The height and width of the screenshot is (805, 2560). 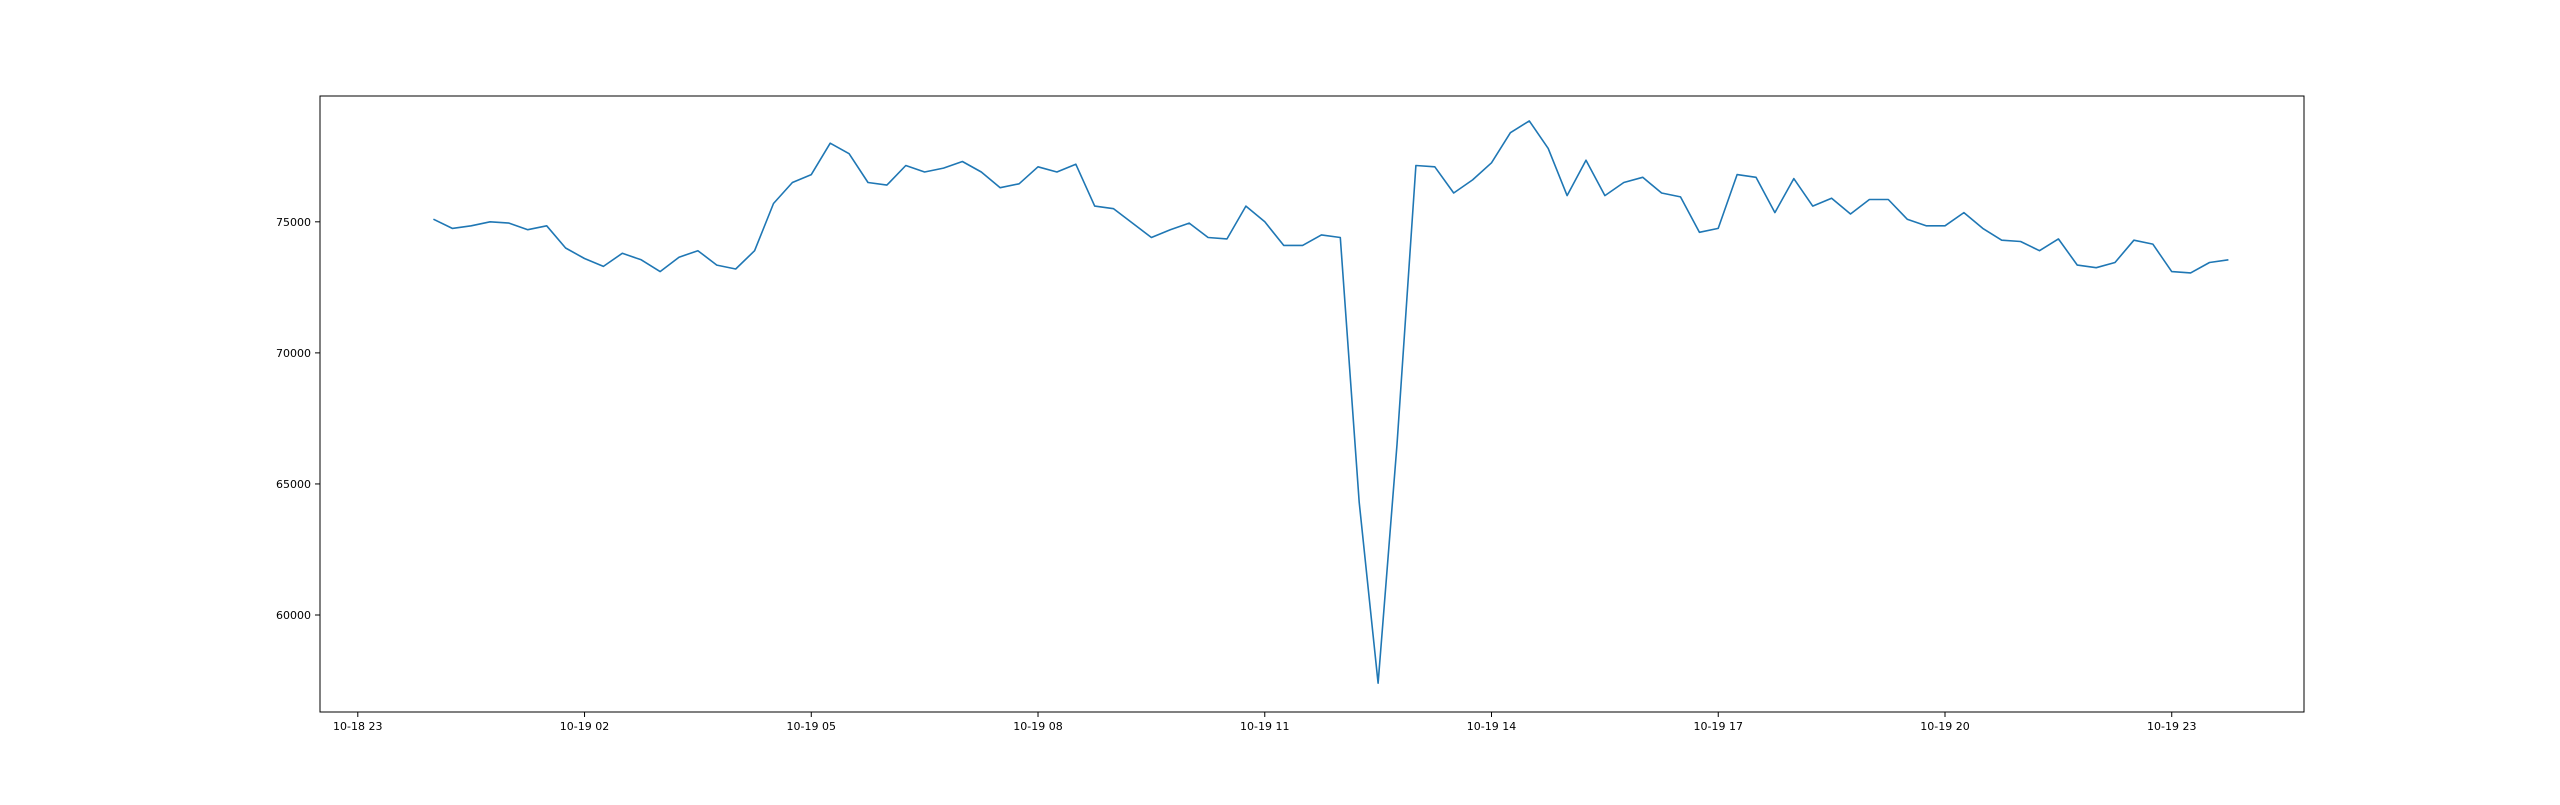 What do you see at coordinates (357, 726) in the screenshot?
I see `x-tick-label: 10-18 23` at bounding box center [357, 726].